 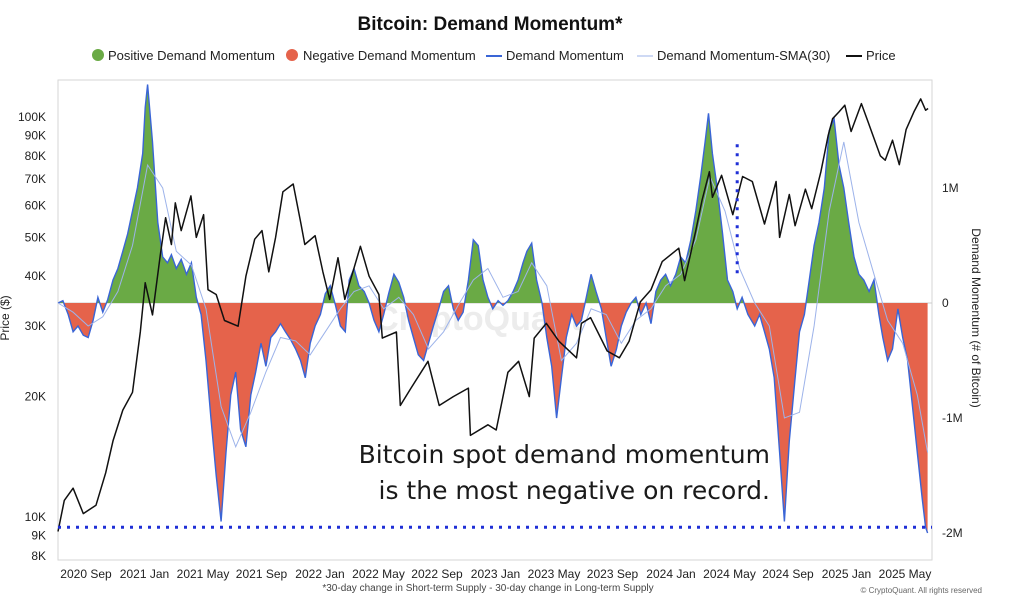 What do you see at coordinates (743, 55) in the screenshot?
I see `legend-sma-label: Demand Momentum-SMA(30)` at bounding box center [743, 55].